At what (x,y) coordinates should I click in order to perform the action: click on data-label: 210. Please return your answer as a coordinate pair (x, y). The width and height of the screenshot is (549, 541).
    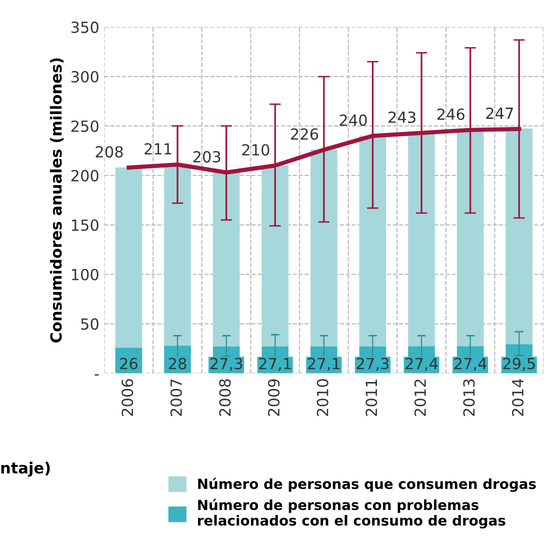
    Looking at the image, I should click on (256, 150).